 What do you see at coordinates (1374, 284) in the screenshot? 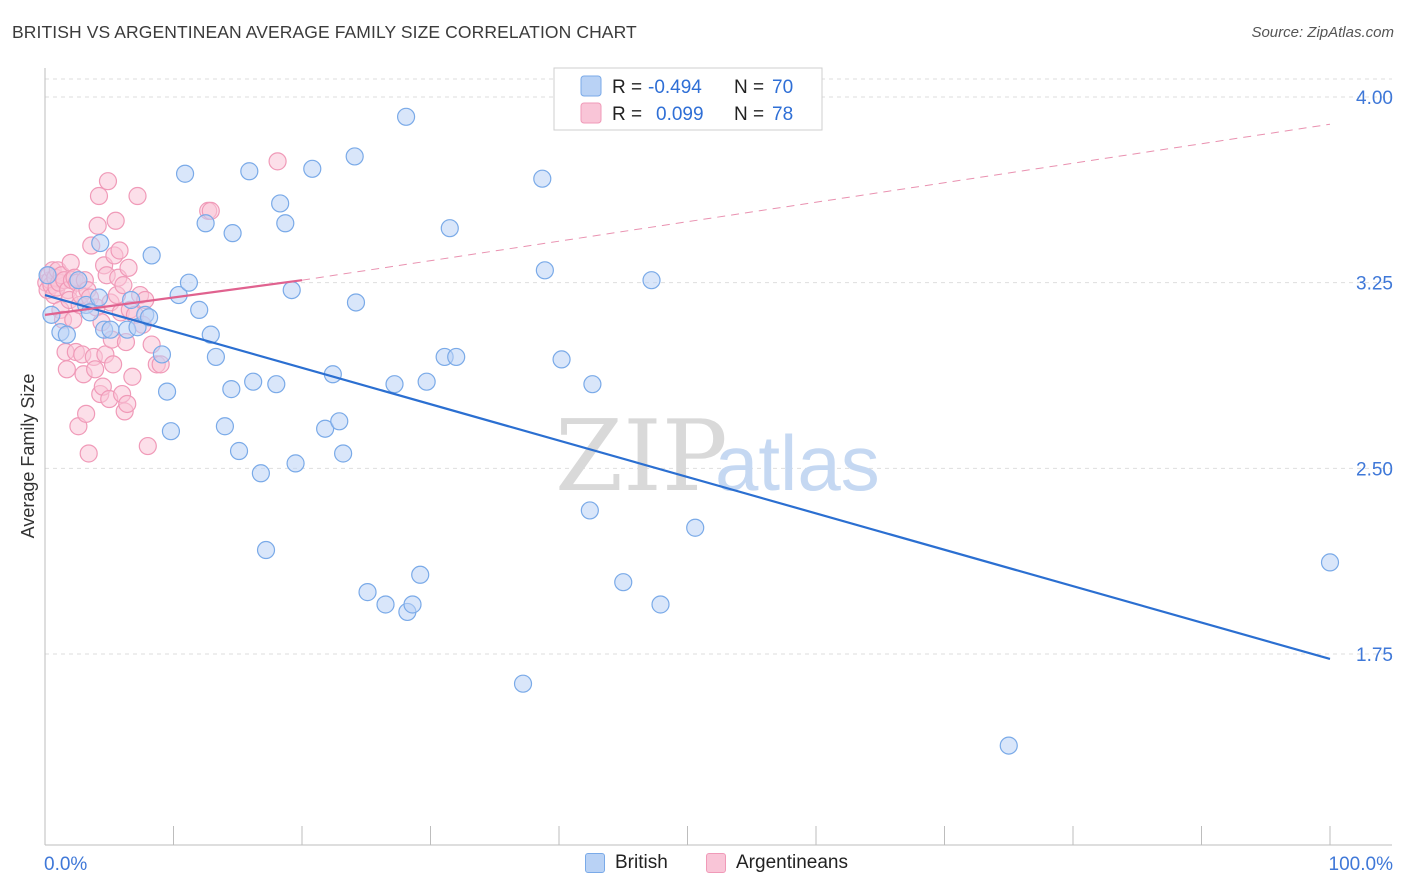
I see `y-tick-label-1: 3.25` at bounding box center [1374, 284].